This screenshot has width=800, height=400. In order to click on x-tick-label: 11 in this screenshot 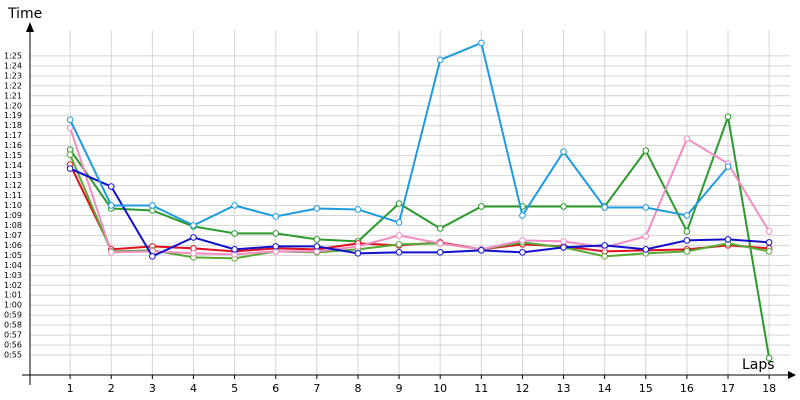, I will do `click(481, 388)`.